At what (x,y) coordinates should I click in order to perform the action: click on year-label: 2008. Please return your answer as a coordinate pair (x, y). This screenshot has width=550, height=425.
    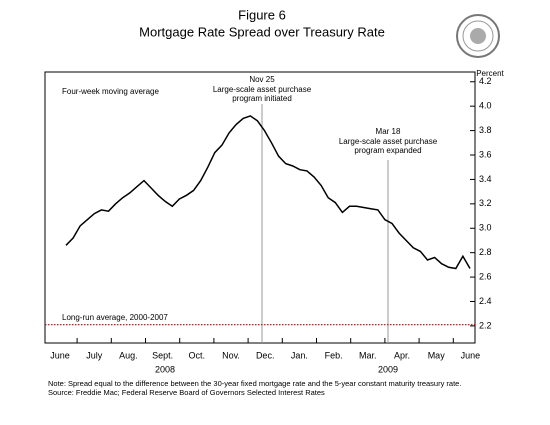
    Looking at the image, I should click on (165, 369).